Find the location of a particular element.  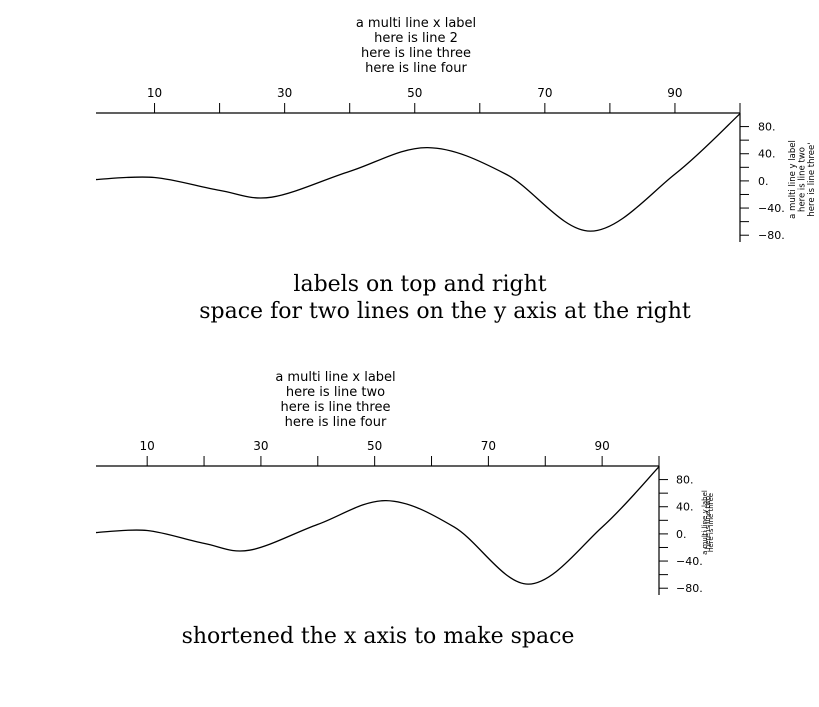

chart-caption-line: labels on top and right is located at coordinates (419, 284).